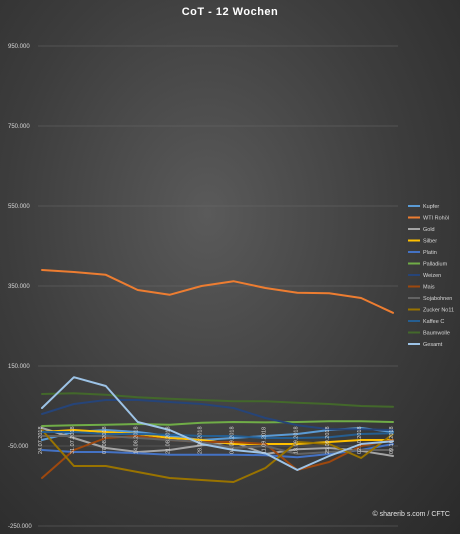  Describe the element at coordinates (105, 440) in the screenshot. I see `x-tick-label: 07.08.2018` at that location.